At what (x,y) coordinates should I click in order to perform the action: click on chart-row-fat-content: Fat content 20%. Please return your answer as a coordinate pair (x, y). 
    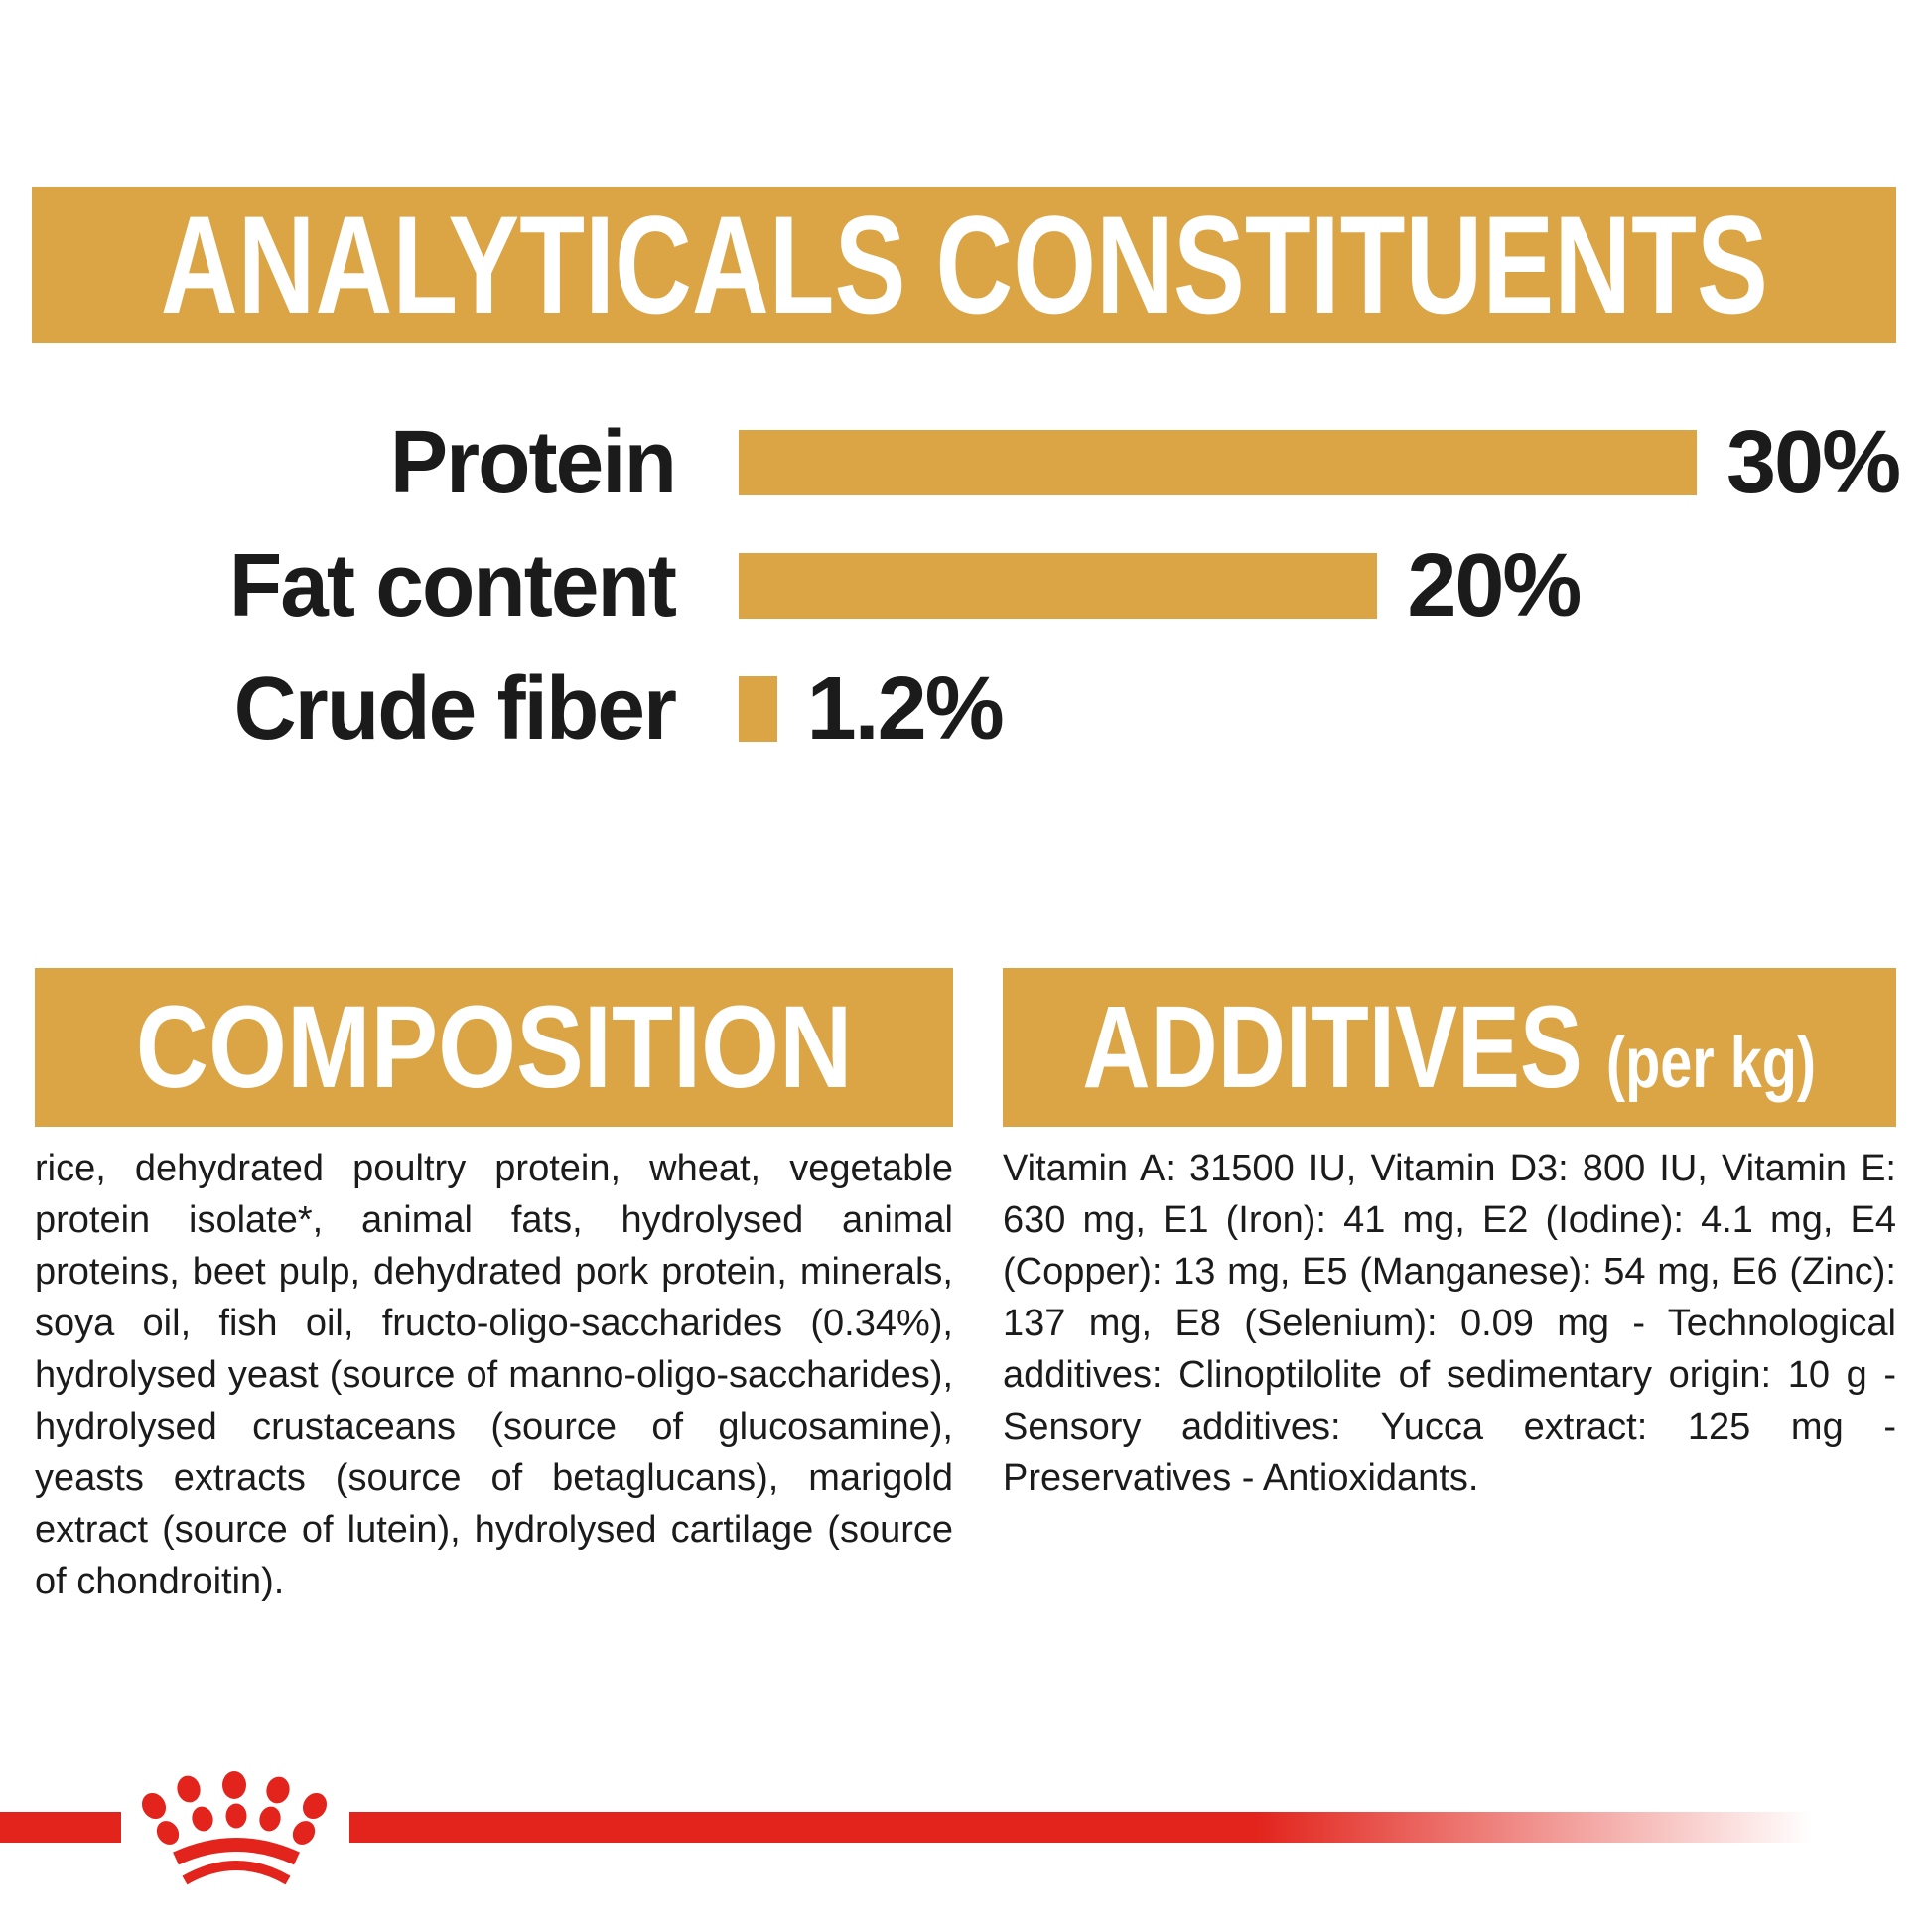
    Looking at the image, I should click on (966, 585).